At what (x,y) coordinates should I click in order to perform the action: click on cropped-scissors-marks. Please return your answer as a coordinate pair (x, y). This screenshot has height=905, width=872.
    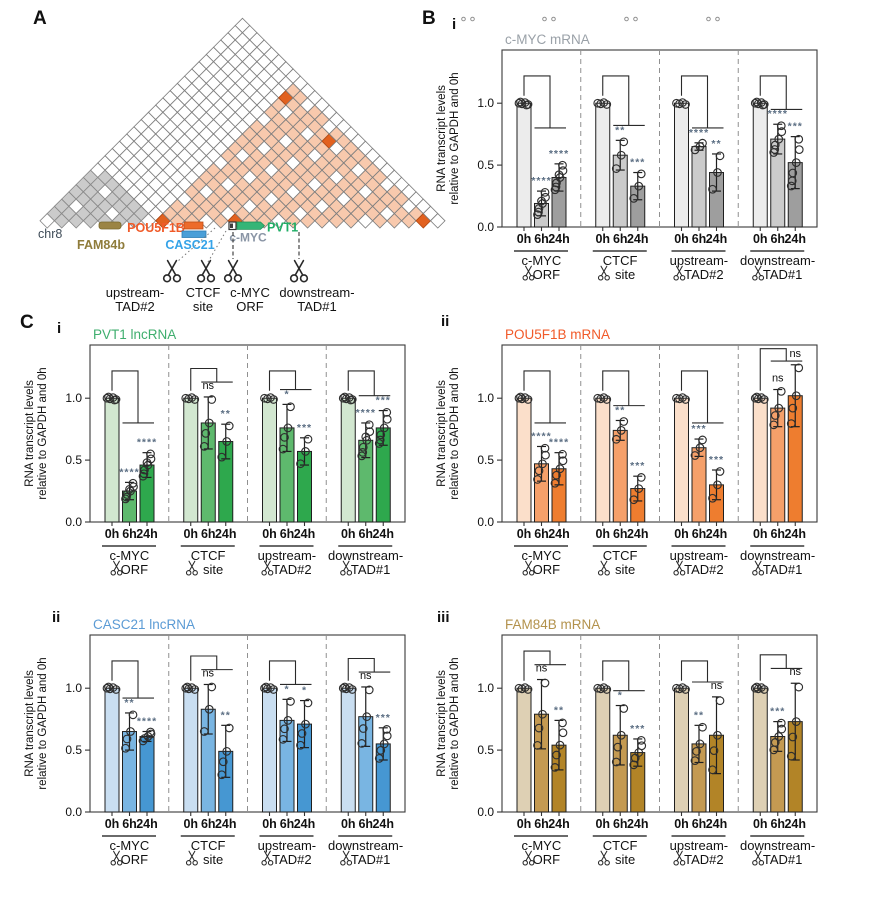
    Looking at the image, I should click on (590, 19).